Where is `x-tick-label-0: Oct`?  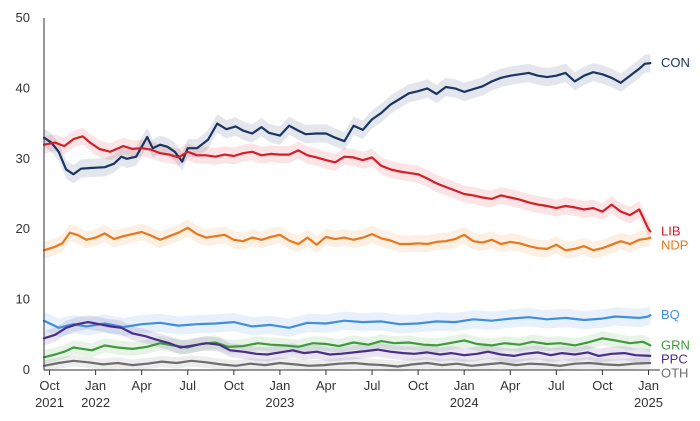
x-tick-label-0: Oct is located at coordinates (49, 385).